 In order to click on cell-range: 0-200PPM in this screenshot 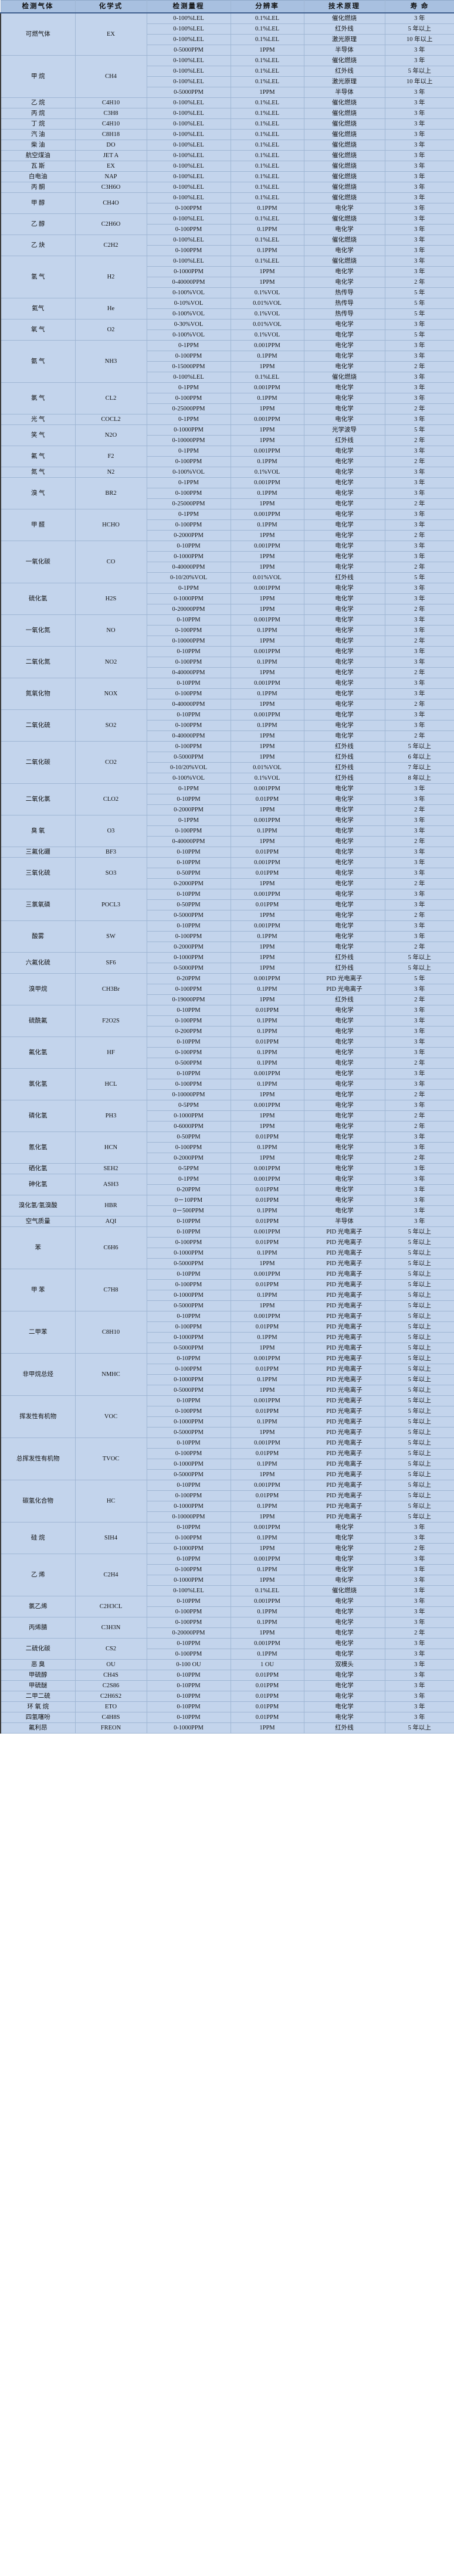, I will do `click(188, 1031)`.